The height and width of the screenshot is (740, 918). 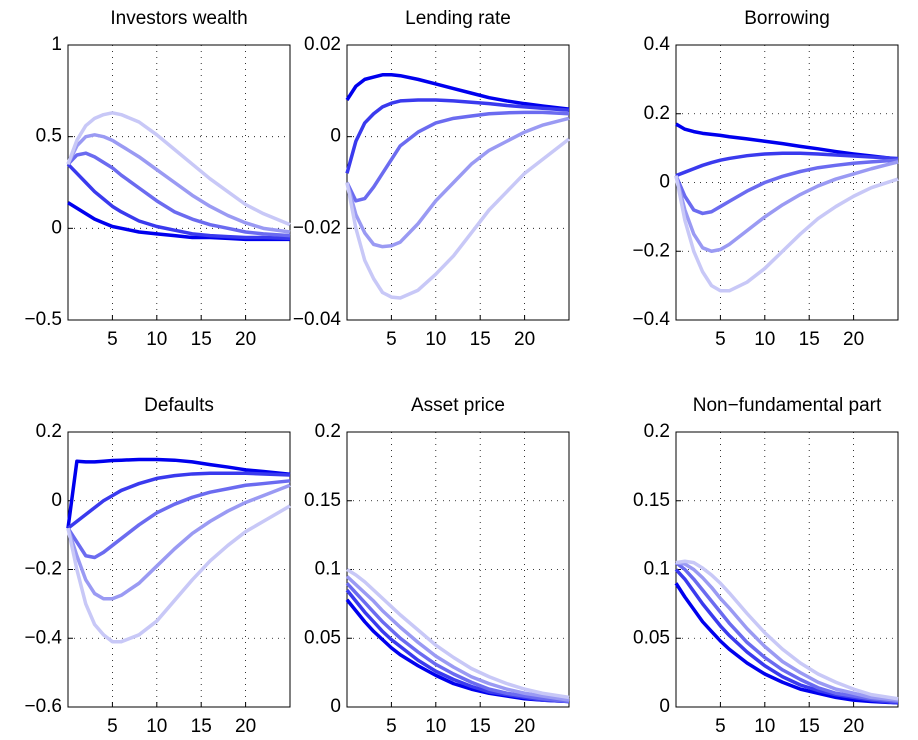 What do you see at coordinates (322, 44) in the screenshot?
I see `y-tick-label: 0.02` at bounding box center [322, 44].